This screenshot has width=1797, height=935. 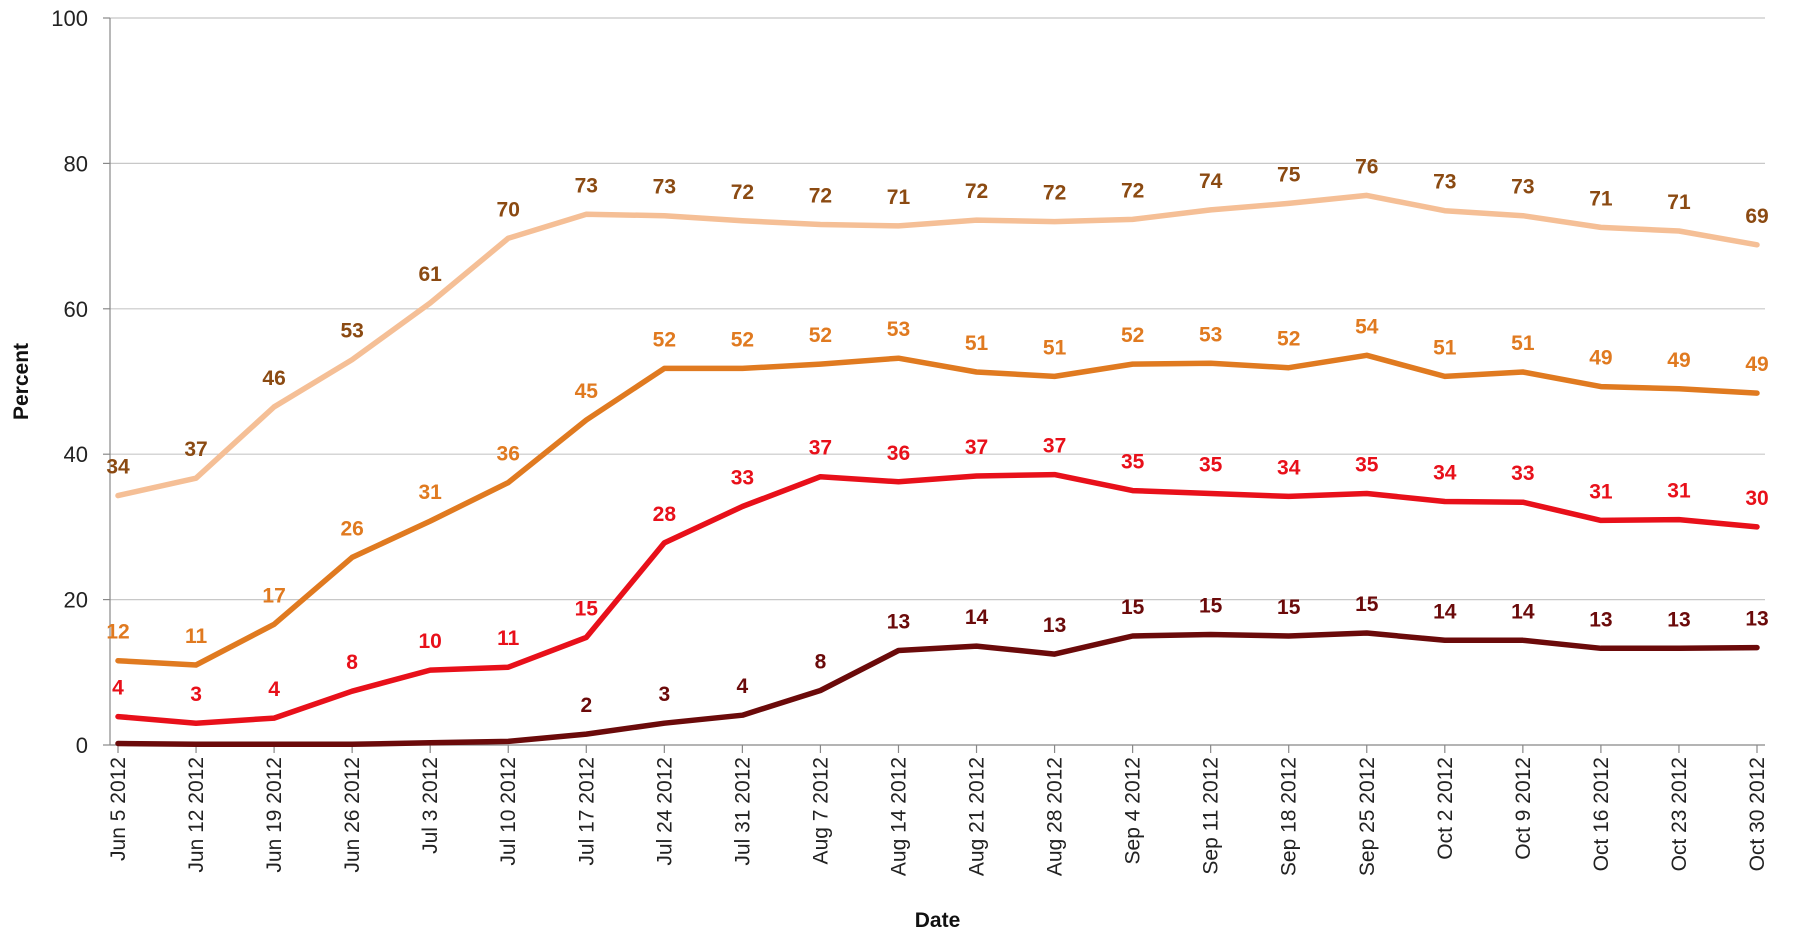 What do you see at coordinates (76, 454) in the screenshot?
I see `y-tick-label: 40` at bounding box center [76, 454].